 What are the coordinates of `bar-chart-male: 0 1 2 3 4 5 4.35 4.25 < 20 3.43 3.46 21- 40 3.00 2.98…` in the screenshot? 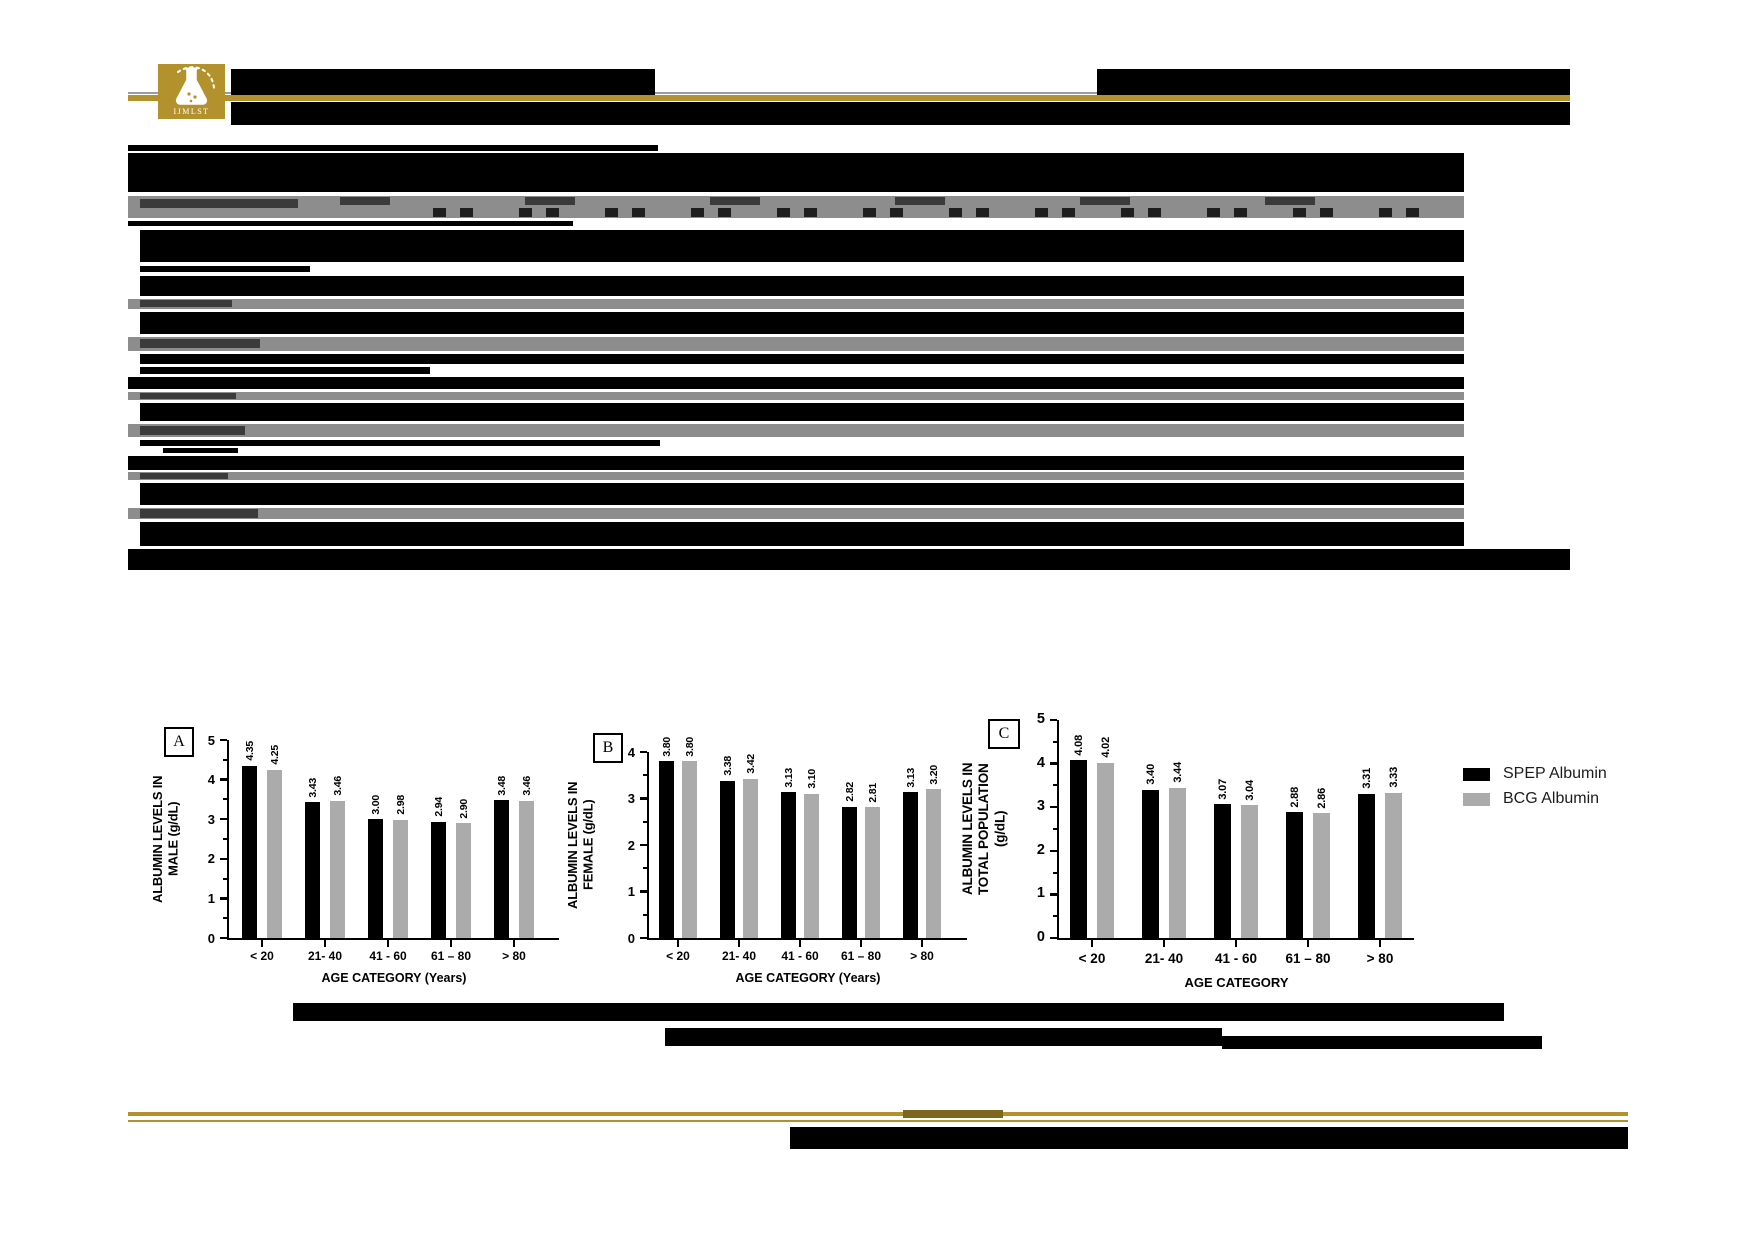 It's located at (383, 859).